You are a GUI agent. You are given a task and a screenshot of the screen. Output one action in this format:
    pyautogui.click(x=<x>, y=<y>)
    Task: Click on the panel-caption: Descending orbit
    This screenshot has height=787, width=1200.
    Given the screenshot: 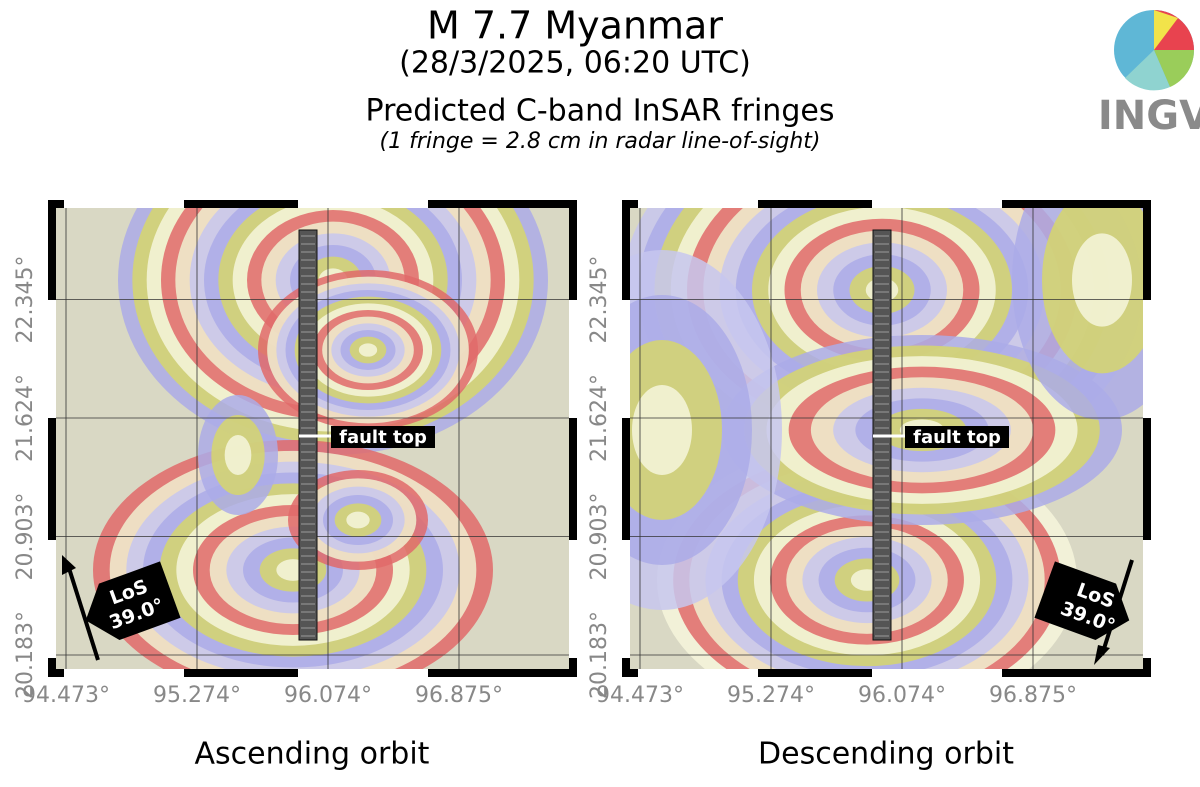 What is the action you would take?
    pyautogui.click(x=886, y=754)
    